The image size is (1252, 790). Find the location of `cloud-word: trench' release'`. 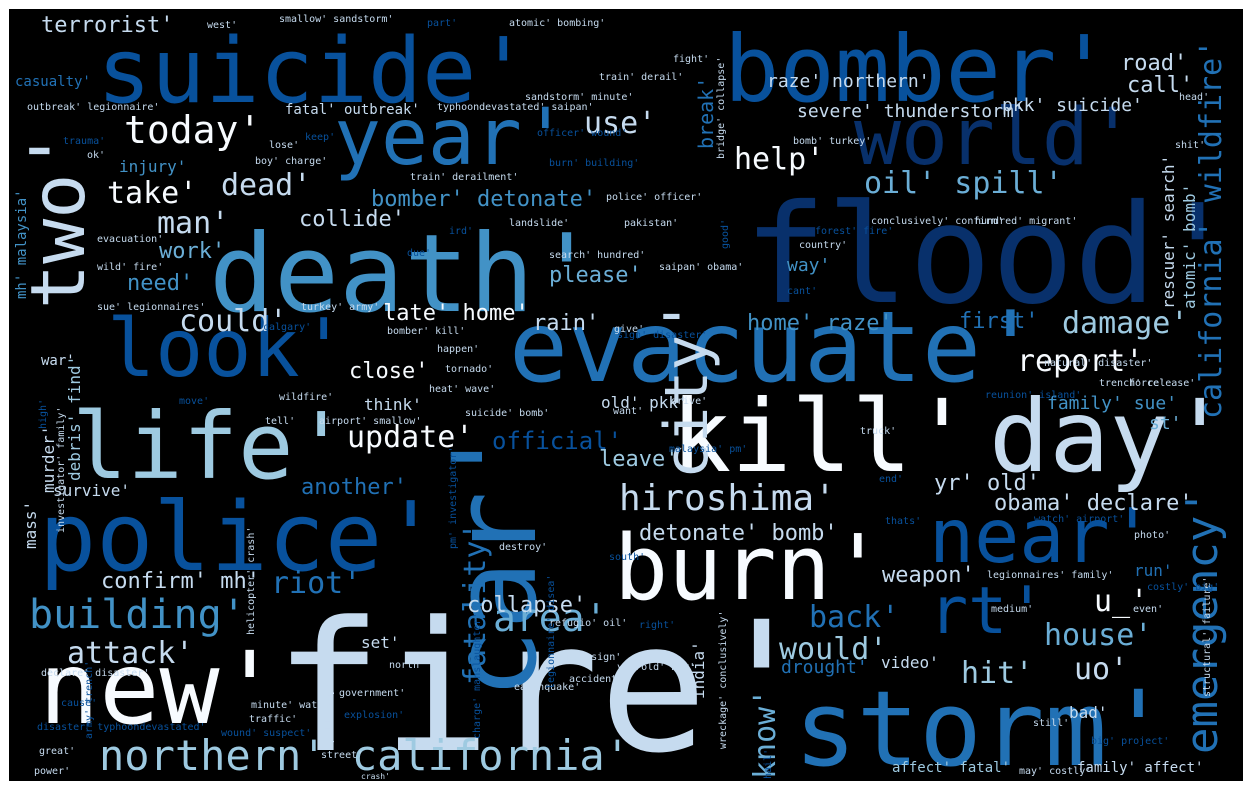

cloud-word: trench' release' is located at coordinates (1147, 383).